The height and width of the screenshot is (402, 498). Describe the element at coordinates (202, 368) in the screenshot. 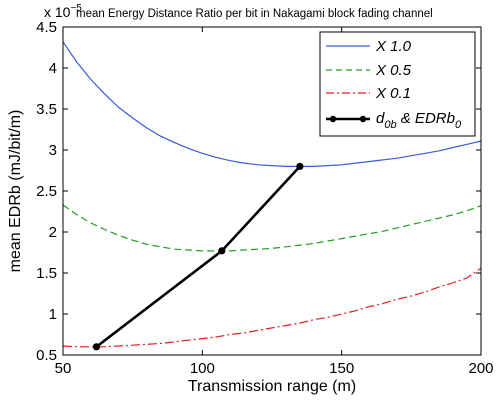

I see `x-tick-label: 100` at that location.